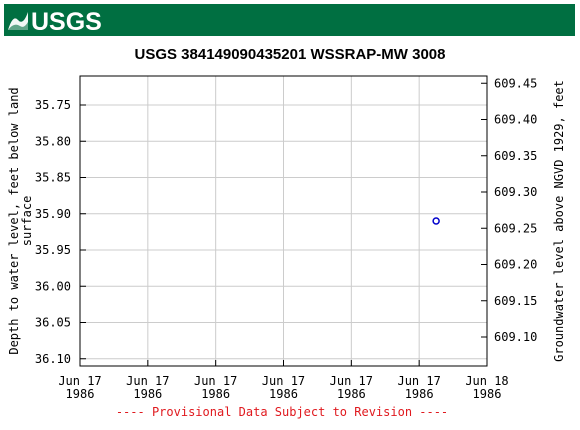  I want to click on right-tick-label: 609.45, so click(515, 83).